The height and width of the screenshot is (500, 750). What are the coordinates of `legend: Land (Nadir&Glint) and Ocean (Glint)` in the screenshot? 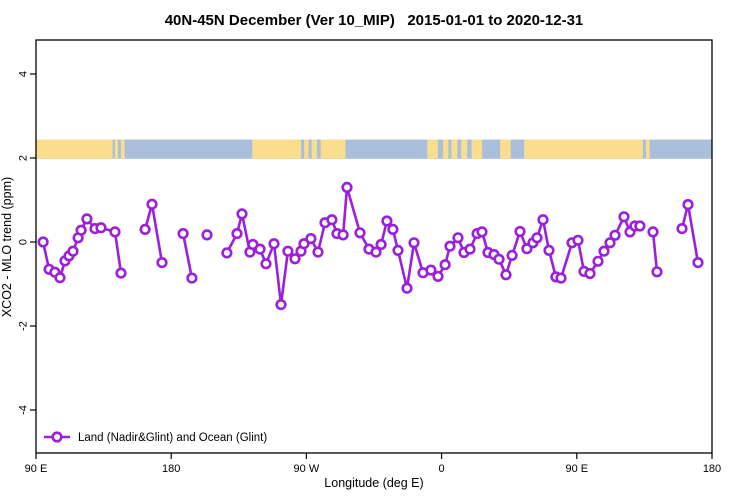 It's located at (155, 437).